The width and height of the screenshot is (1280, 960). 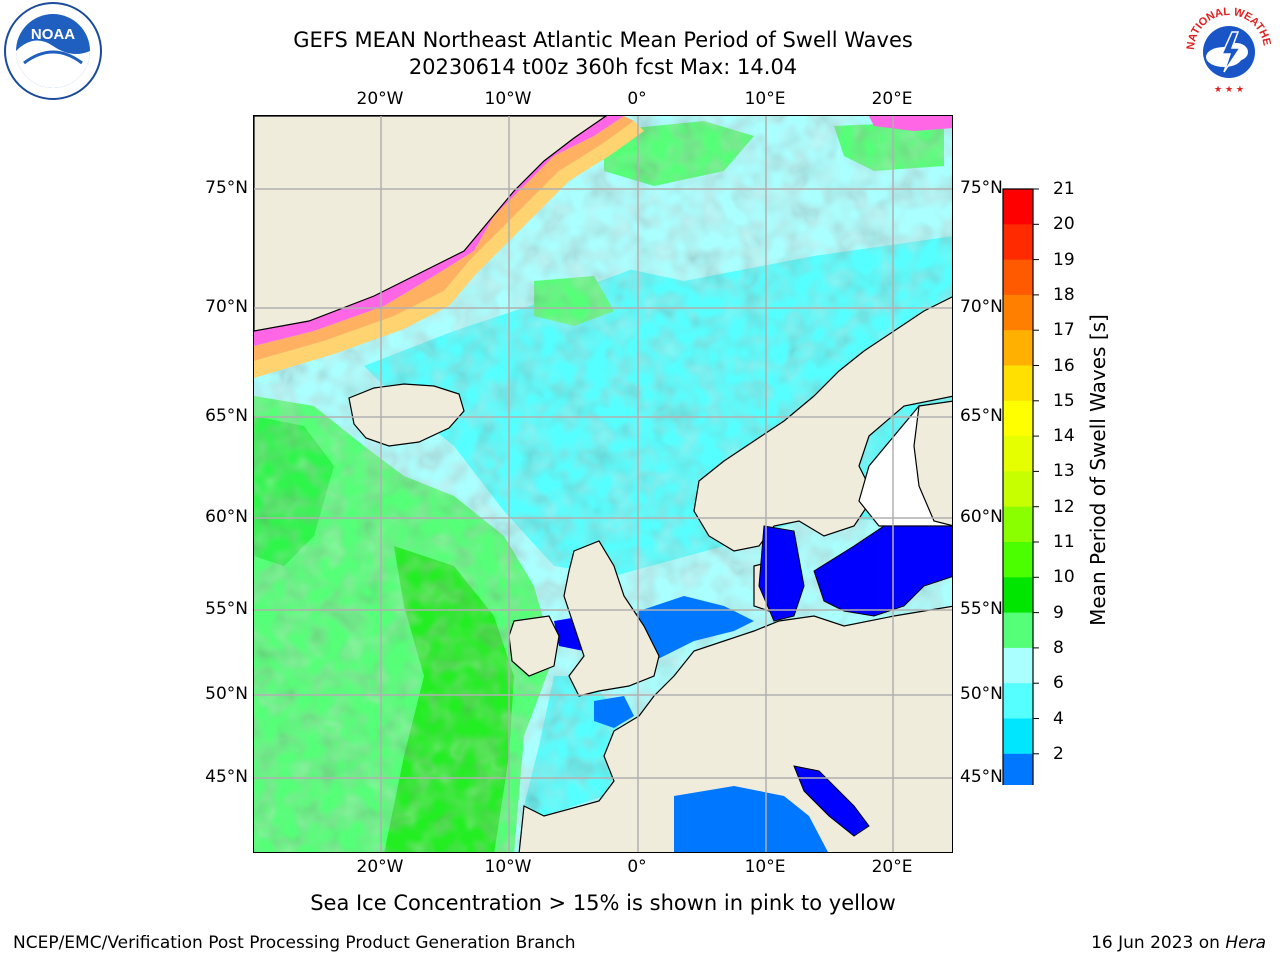 I want to click on lat-label-right: 55°N, so click(x=981, y=609).